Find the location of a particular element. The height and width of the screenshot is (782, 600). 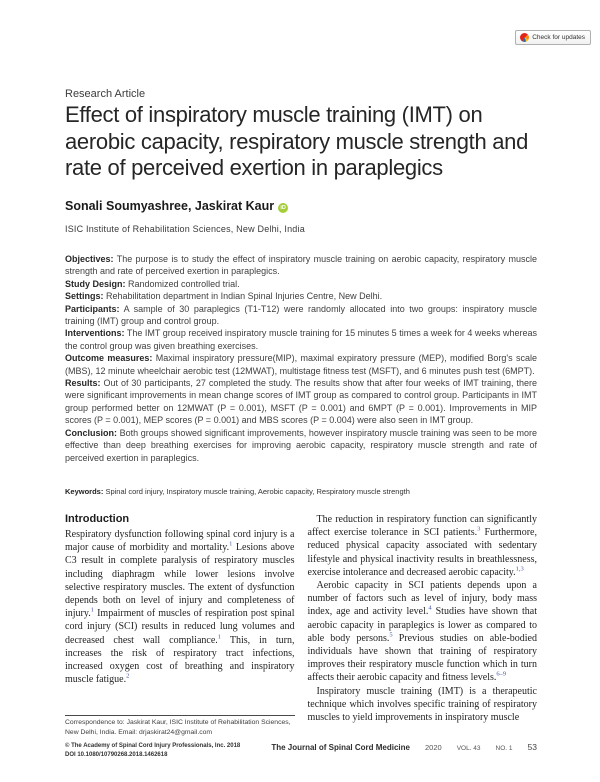

author-names: Sonali Soumyashree, Jaskirat Kaur is located at coordinates (170, 206).